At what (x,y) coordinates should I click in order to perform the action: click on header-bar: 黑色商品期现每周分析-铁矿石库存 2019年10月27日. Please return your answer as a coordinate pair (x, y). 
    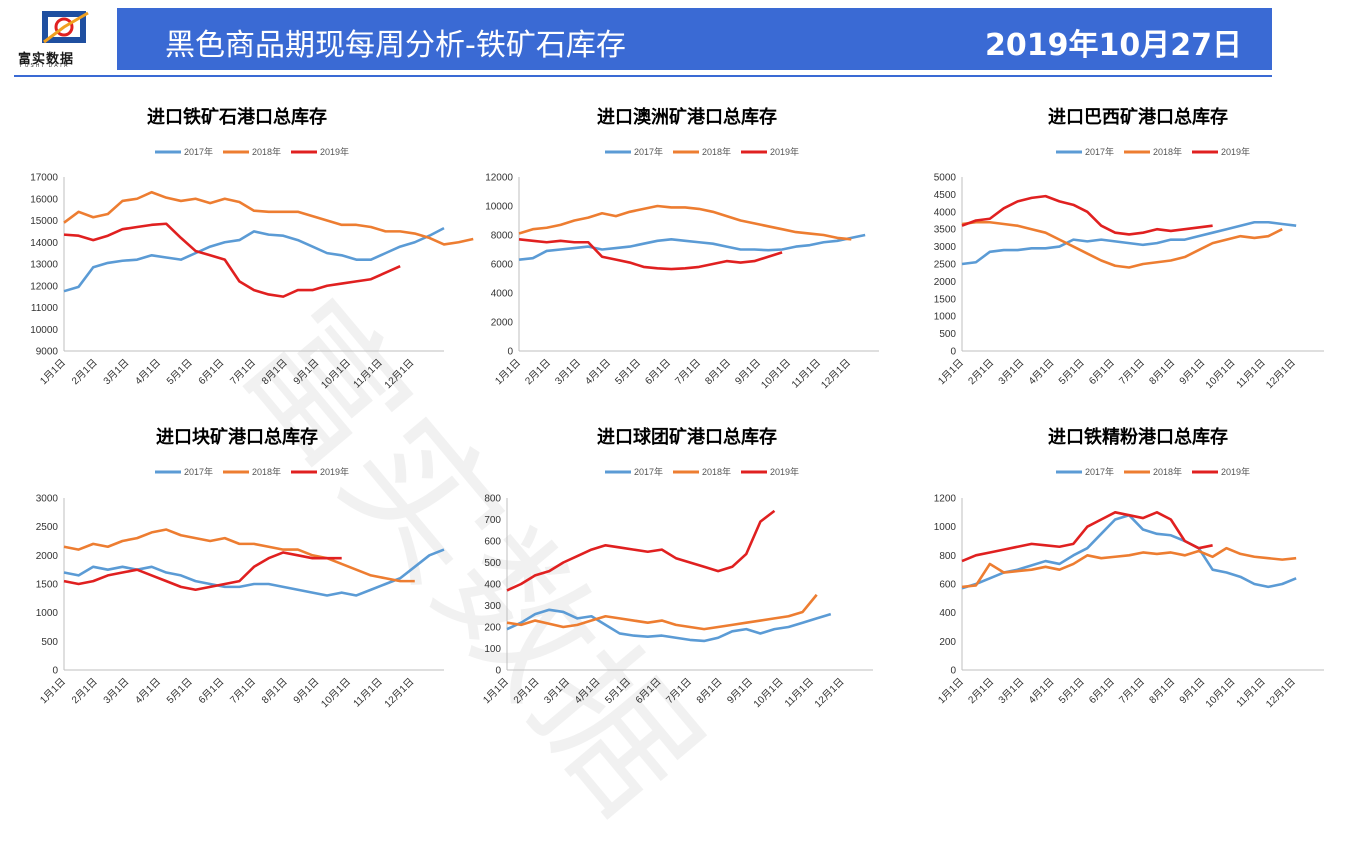
    Looking at the image, I should click on (694, 39).